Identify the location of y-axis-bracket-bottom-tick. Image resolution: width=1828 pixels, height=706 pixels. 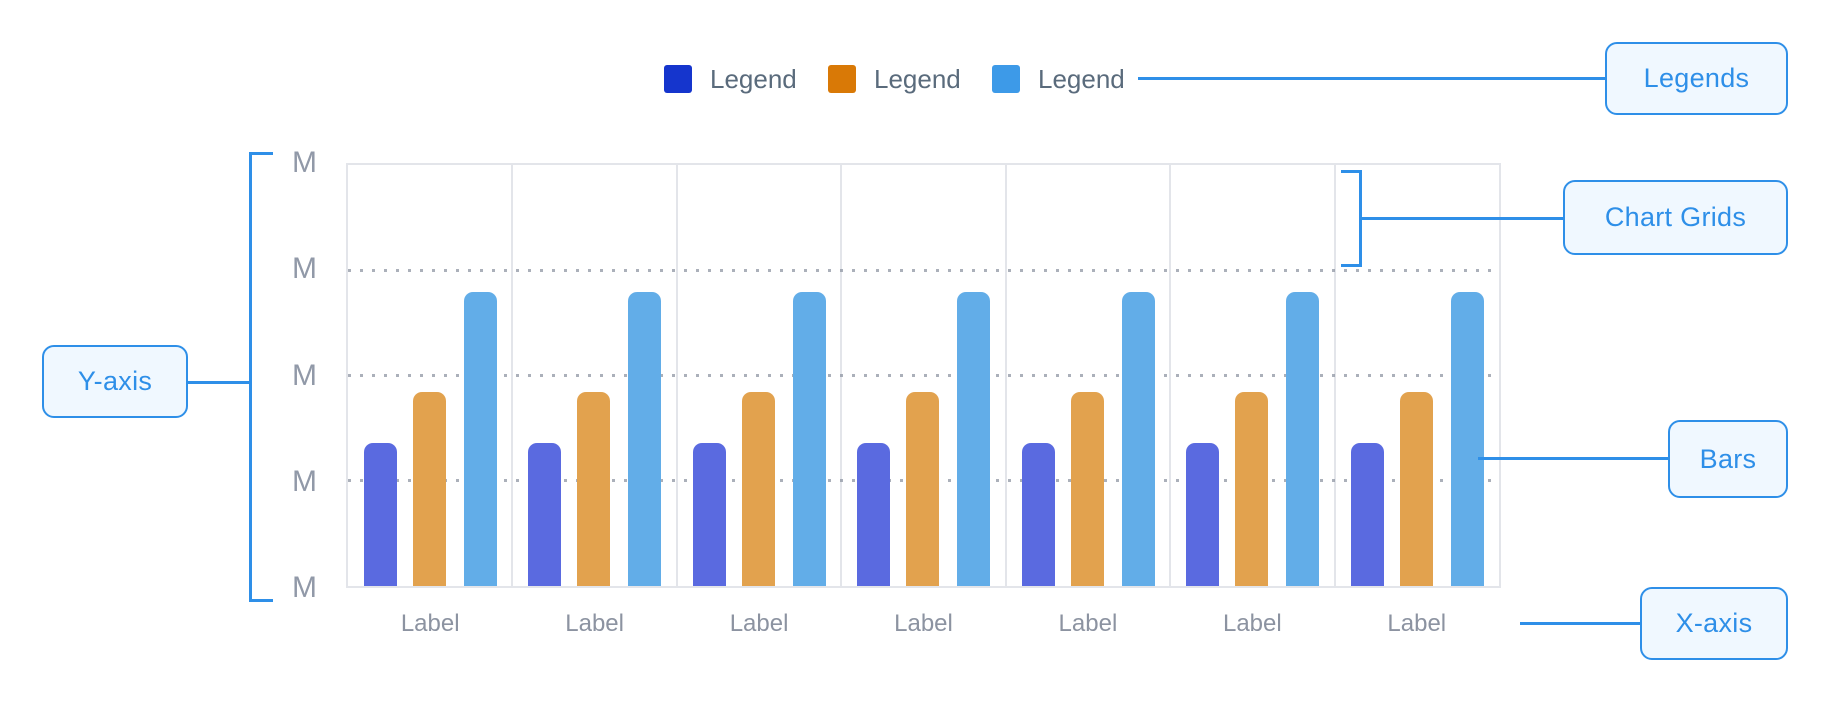
(261, 600).